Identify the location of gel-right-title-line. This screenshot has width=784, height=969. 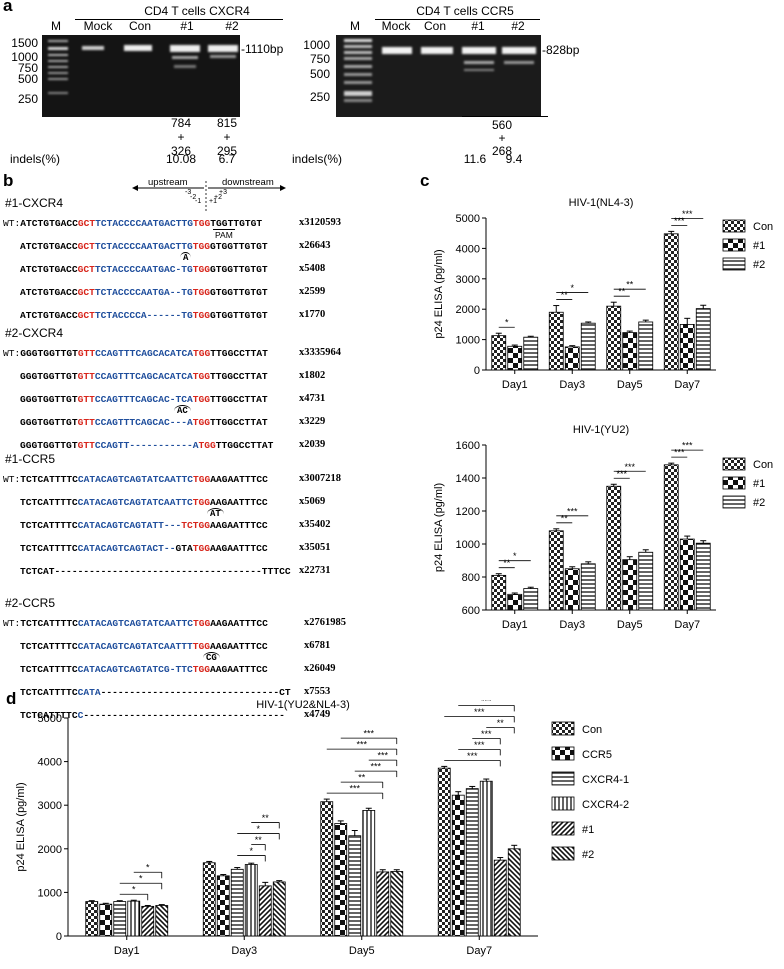
(457, 19).